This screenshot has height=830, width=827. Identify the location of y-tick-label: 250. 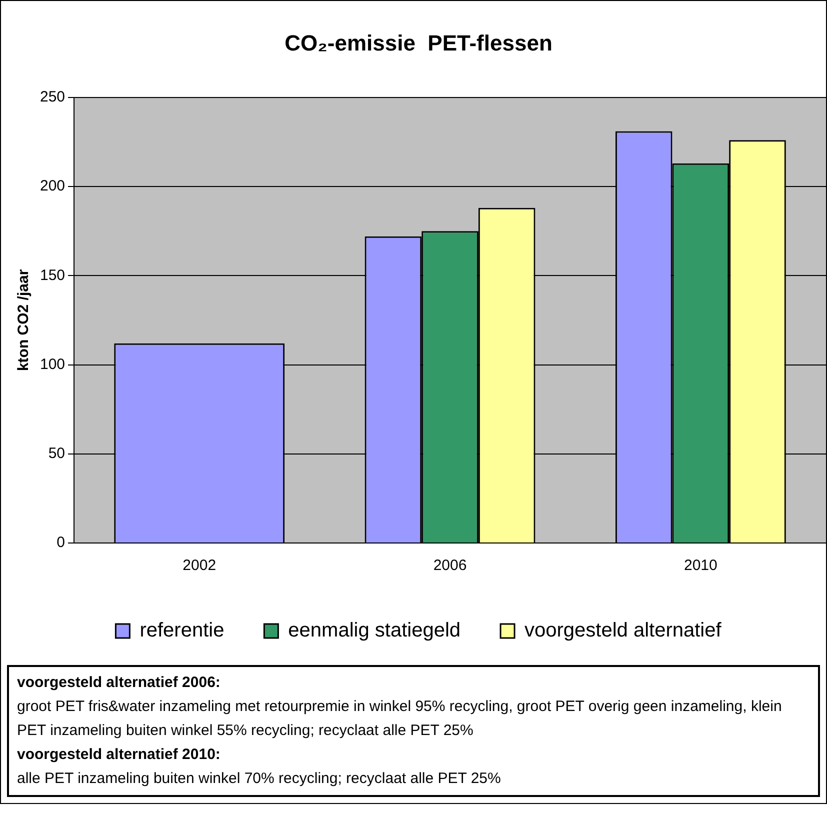
(53, 97).